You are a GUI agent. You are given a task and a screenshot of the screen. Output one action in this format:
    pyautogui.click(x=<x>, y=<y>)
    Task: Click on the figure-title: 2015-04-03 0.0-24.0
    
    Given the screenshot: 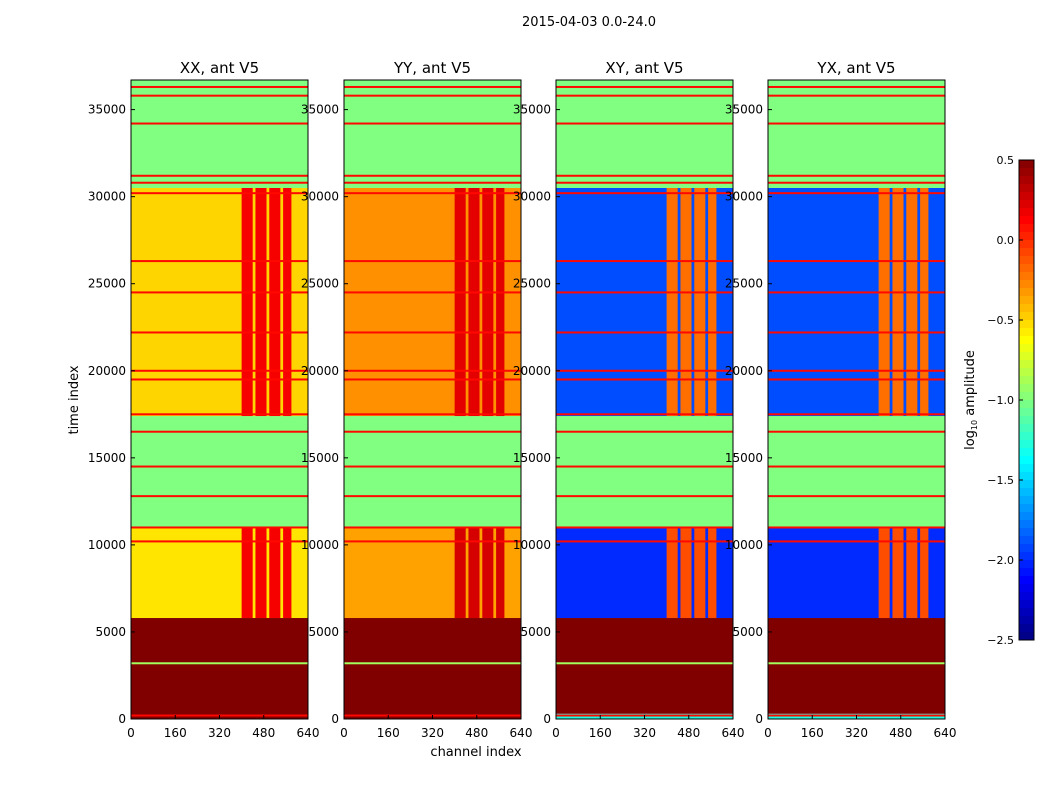 What is the action you would take?
    pyautogui.click(x=589, y=22)
    